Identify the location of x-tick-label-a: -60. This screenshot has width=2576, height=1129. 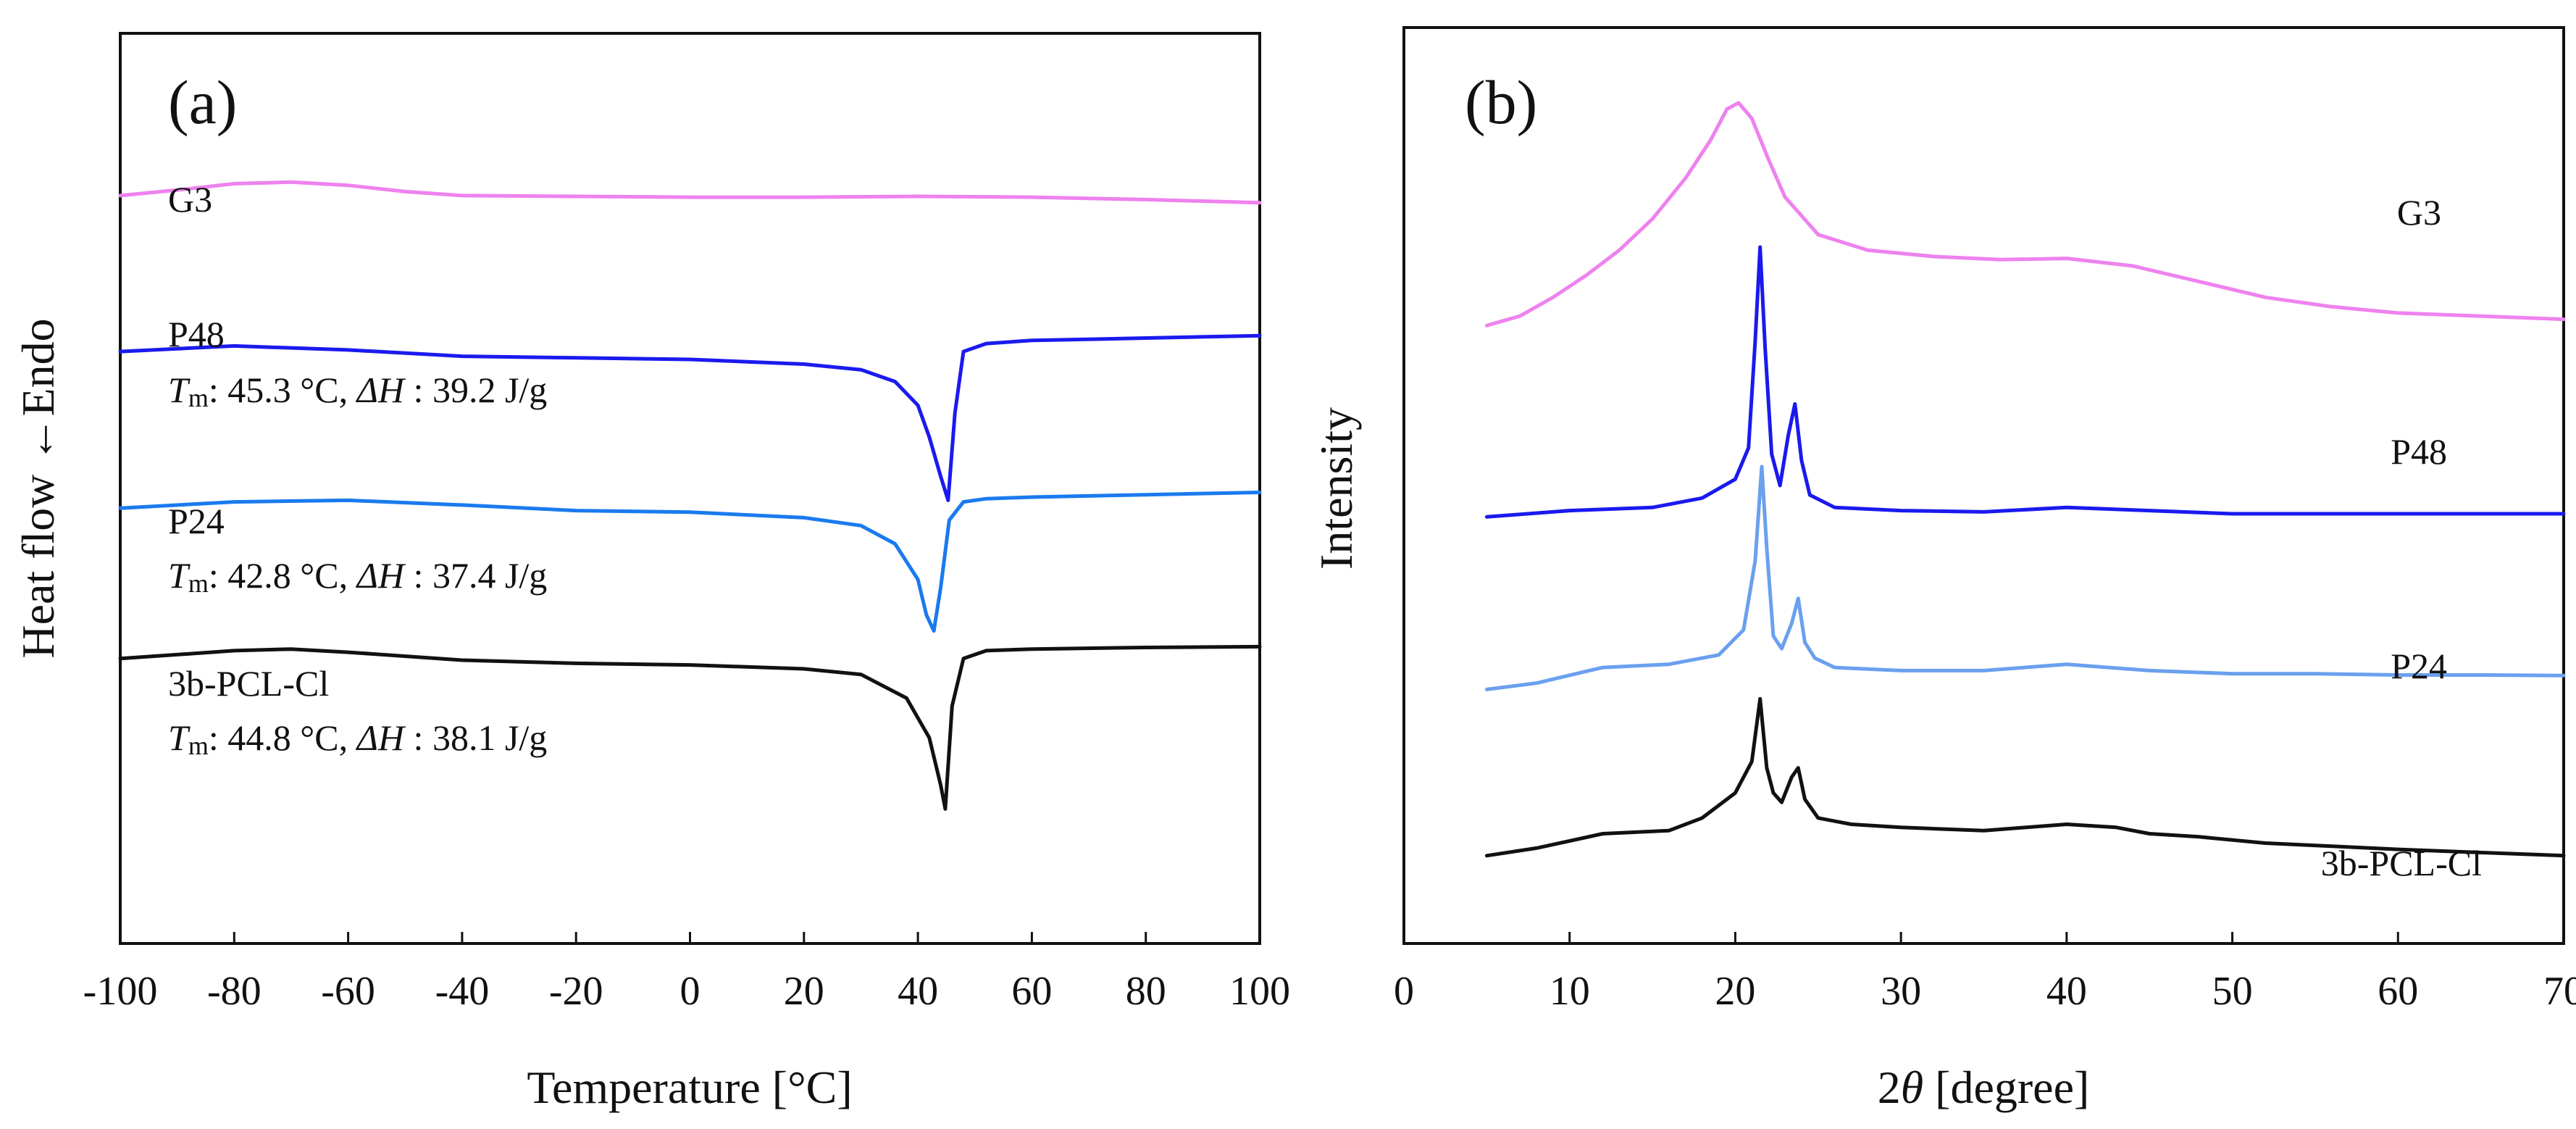
(348, 991).